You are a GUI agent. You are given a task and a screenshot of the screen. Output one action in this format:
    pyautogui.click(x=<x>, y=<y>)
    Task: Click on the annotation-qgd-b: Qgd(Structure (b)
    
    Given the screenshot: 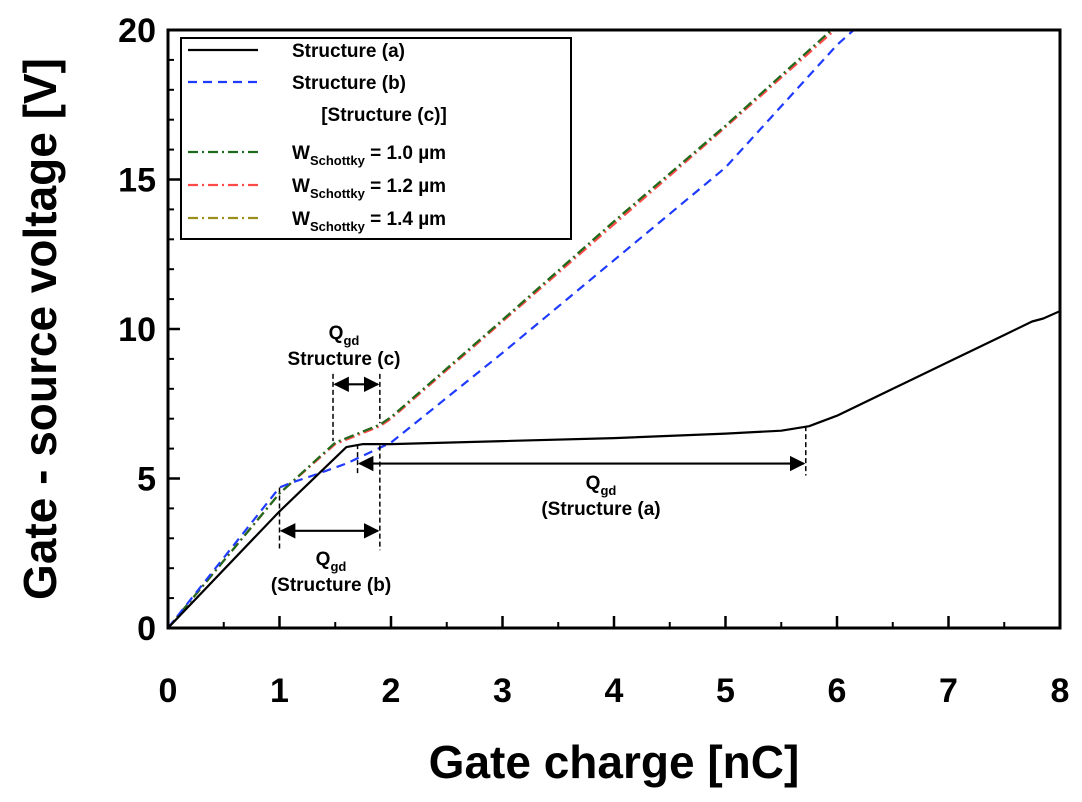 What is the action you would take?
    pyautogui.click(x=331, y=520)
    